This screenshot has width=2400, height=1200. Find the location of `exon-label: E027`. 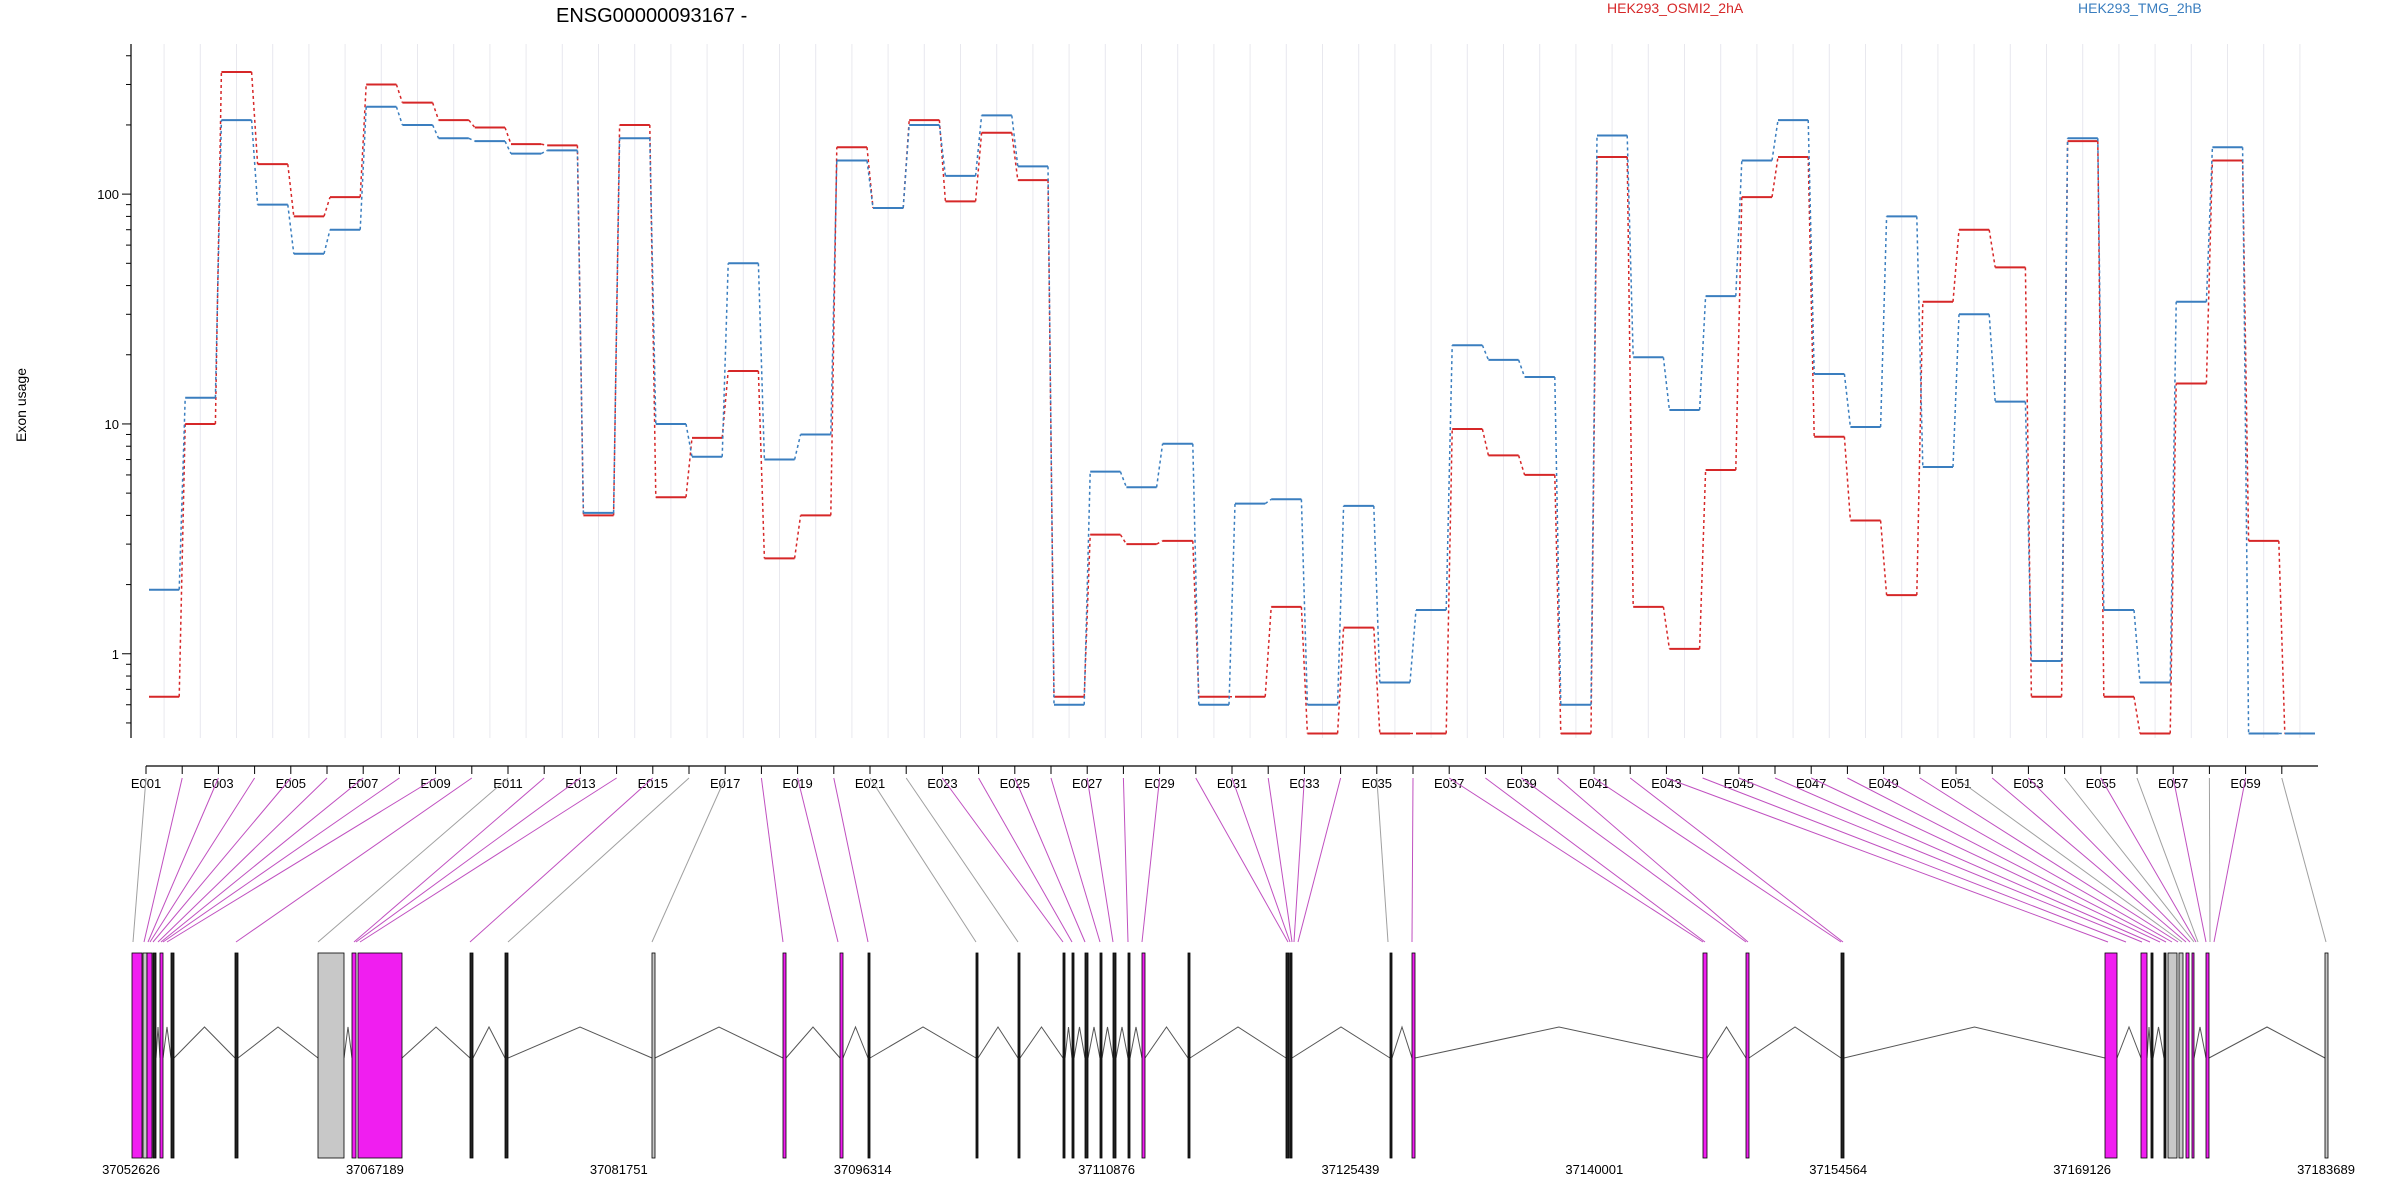

exon-label: E027 is located at coordinates (1087, 783).